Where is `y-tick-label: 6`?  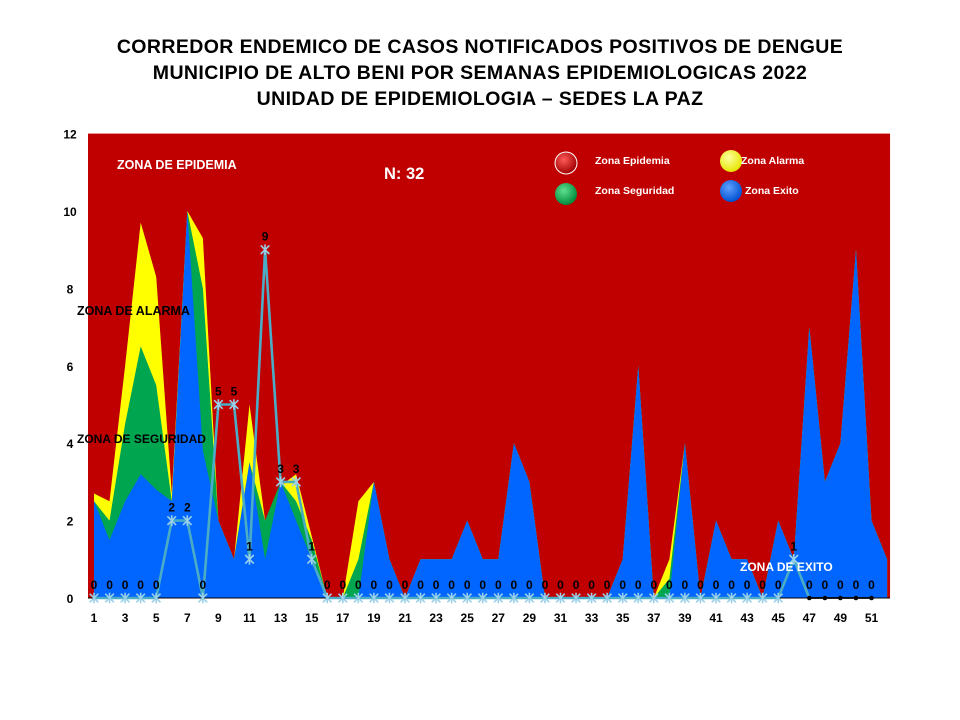 y-tick-label: 6 is located at coordinates (70, 367).